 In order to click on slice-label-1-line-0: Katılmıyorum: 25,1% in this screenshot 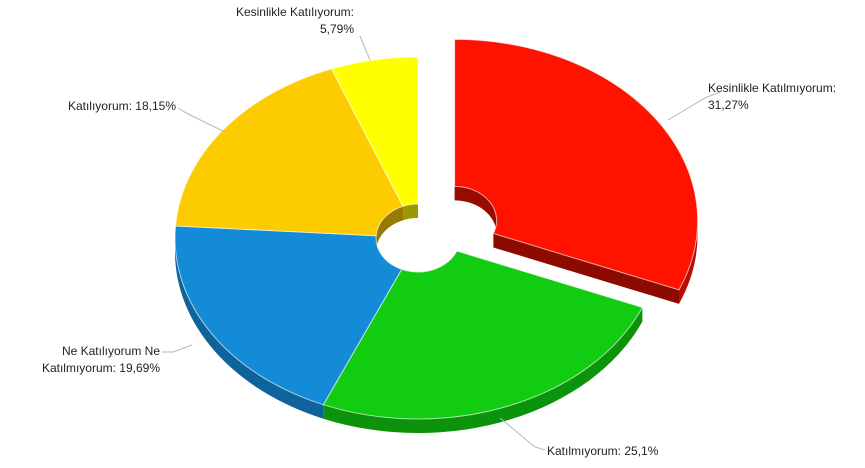, I will do `click(603, 451)`.